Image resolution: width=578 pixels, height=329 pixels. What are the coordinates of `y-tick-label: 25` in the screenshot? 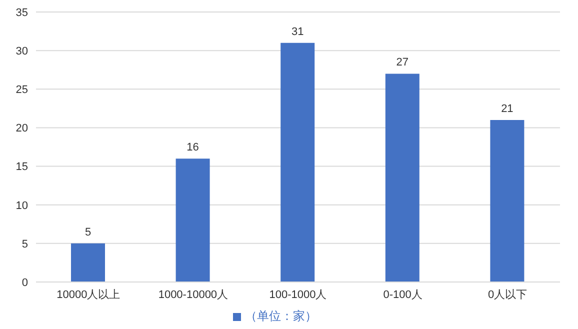 It's located at (22, 90).